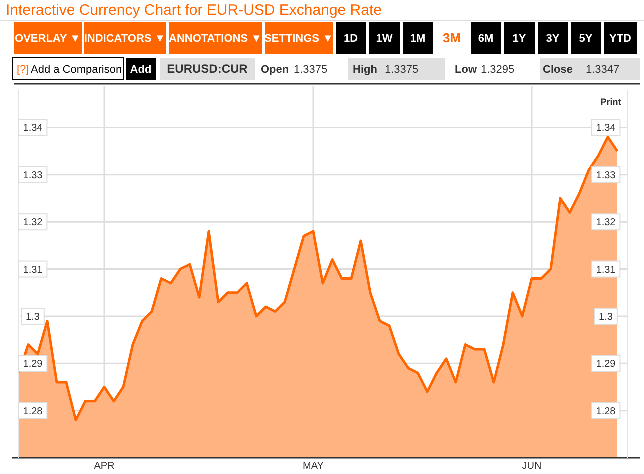 The height and width of the screenshot is (474, 644). What do you see at coordinates (48, 38) in the screenshot?
I see `menu-button: OVERLAY ▼` at bounding box center [48, 38].